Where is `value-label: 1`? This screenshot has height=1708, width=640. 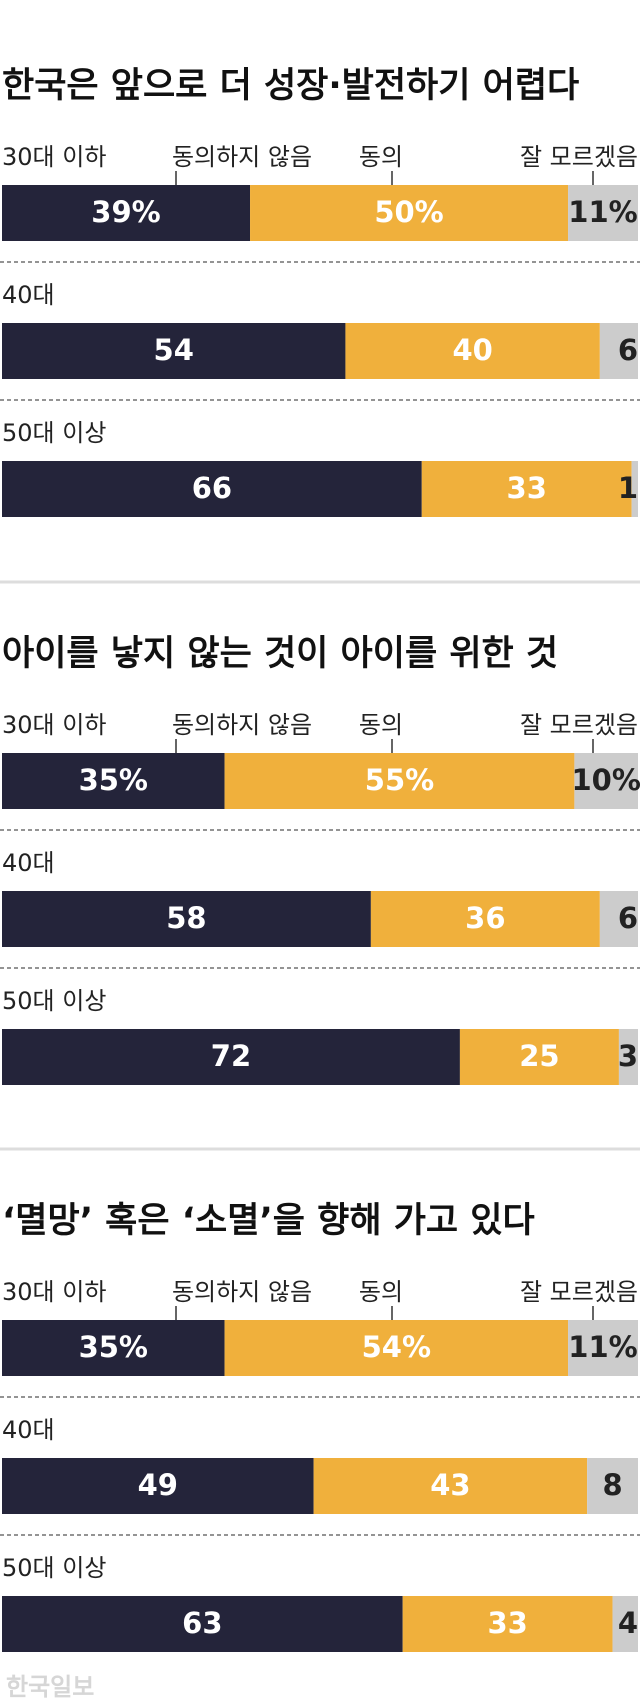
value-label: 1 is located at coordinates (628, 488).